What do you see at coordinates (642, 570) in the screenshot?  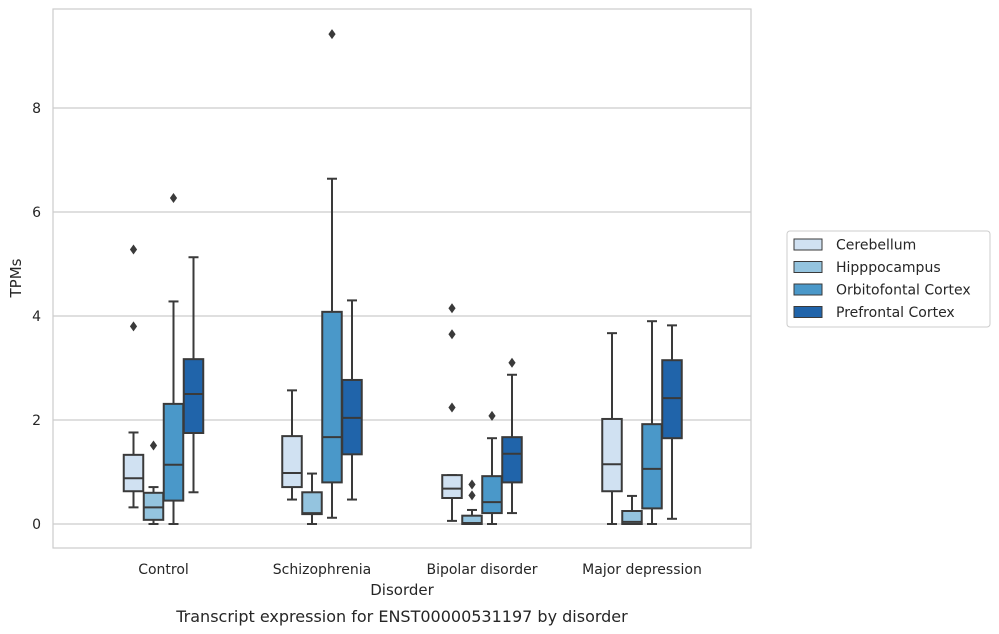 I see `x-tick-label-major-depression: Major depression` at bounding box center [642, 570].